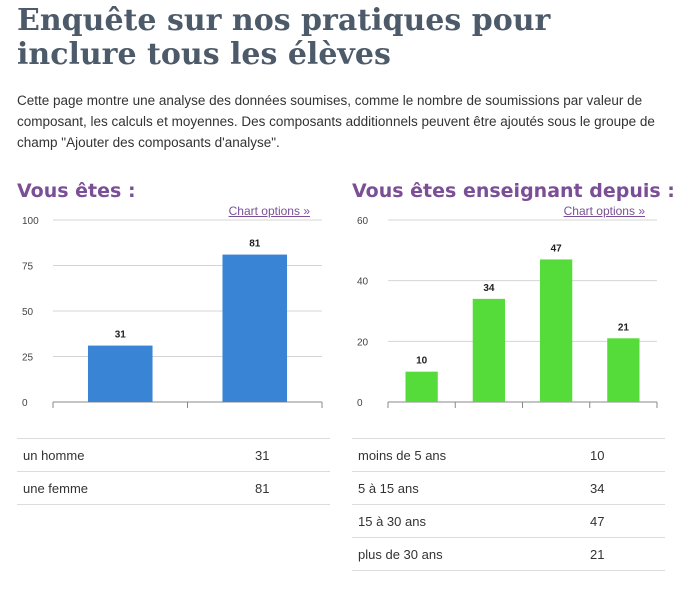  I want to click on table-row: 15 à 30 ans 47, so click(508, 521).